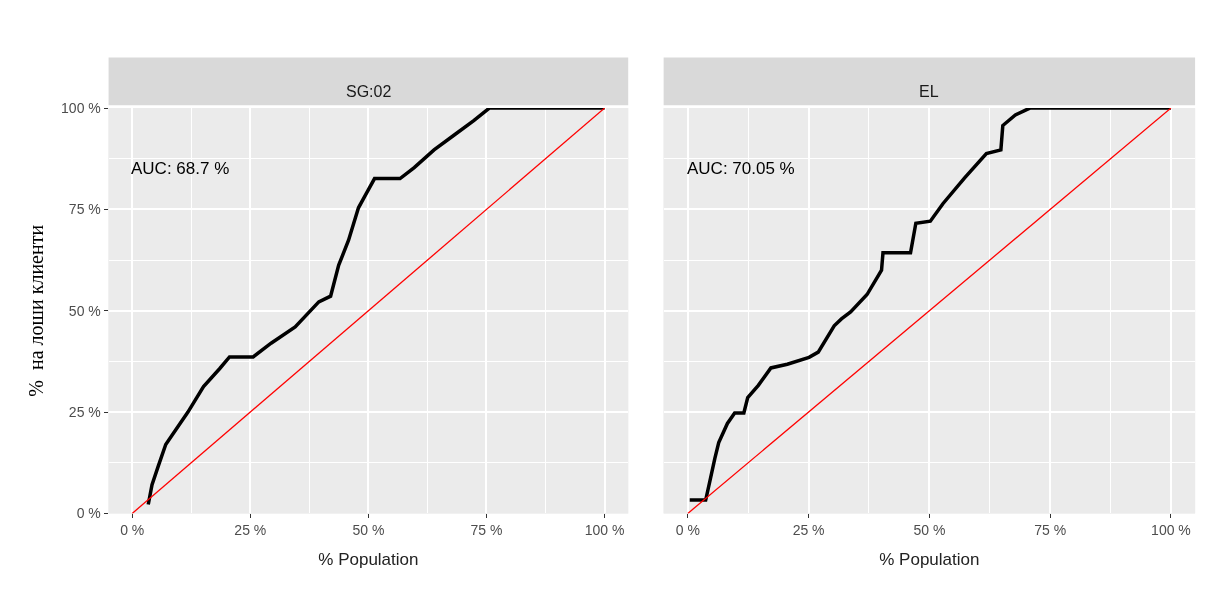  What do you see at coordinates (180, 168) in the screenshot?
I see `annotation: AUC: 68.7 %` at bounding box center [180, 168].